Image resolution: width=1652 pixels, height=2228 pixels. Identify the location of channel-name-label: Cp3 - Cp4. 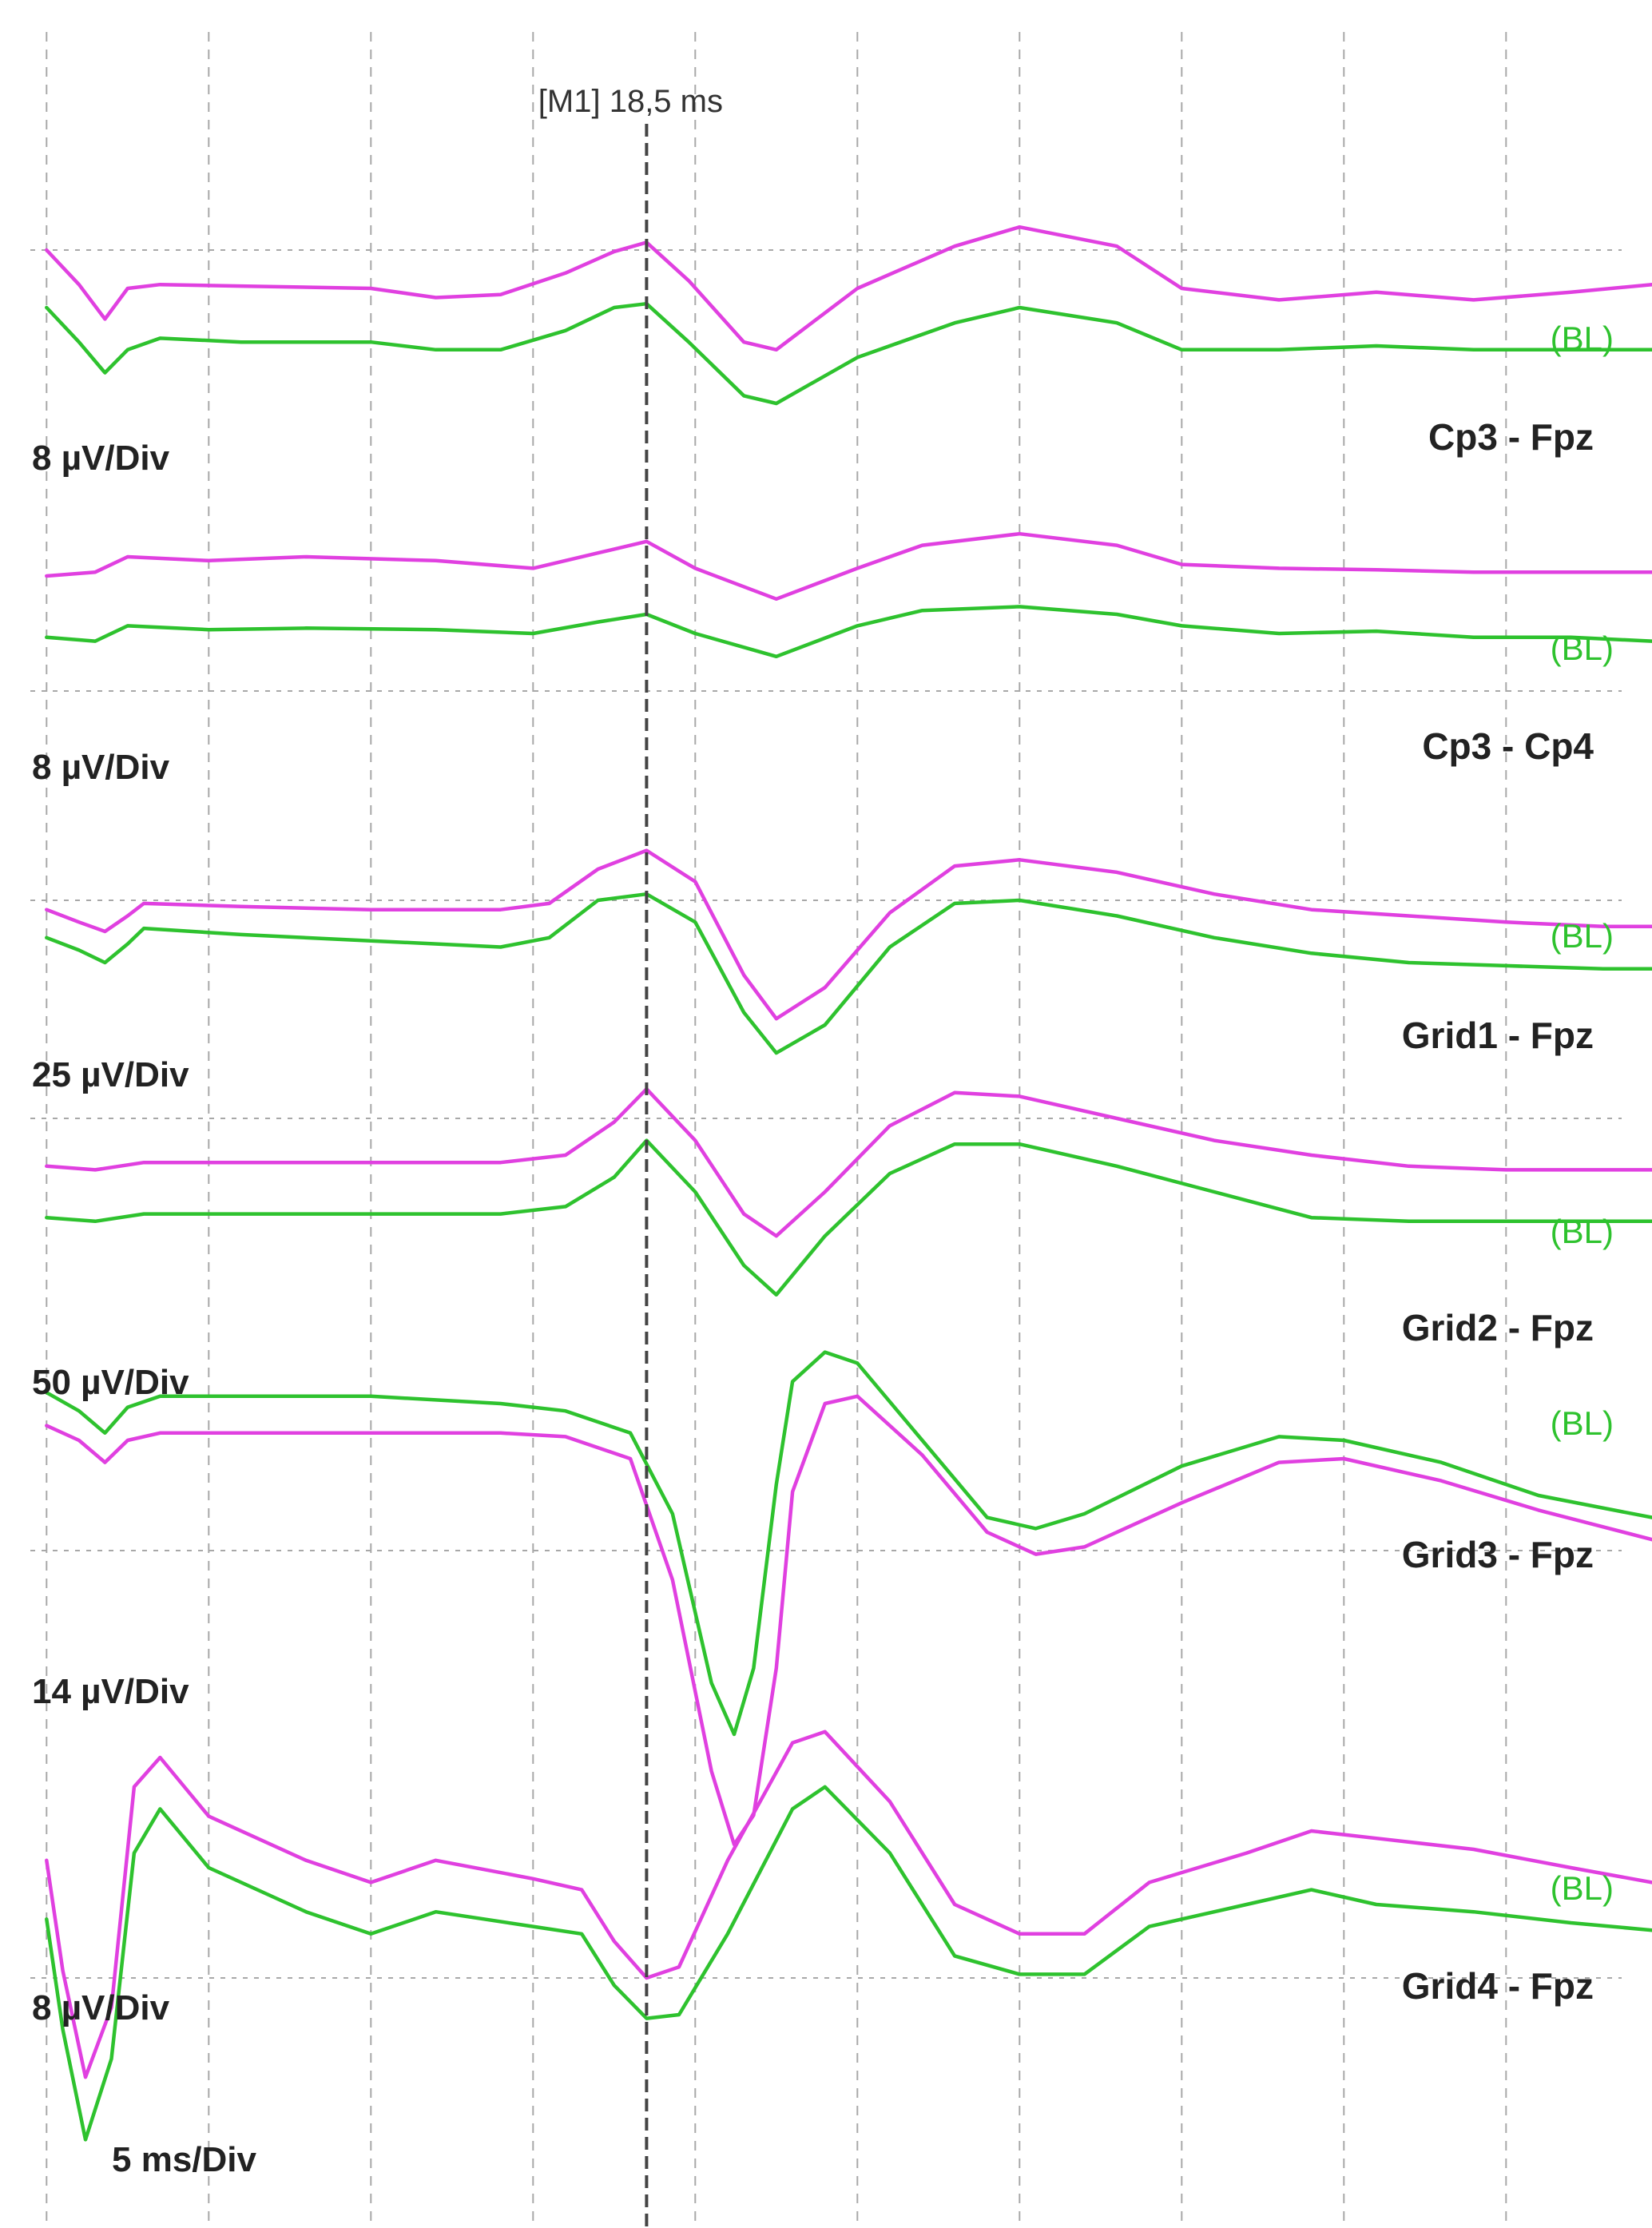
(1508, 746).